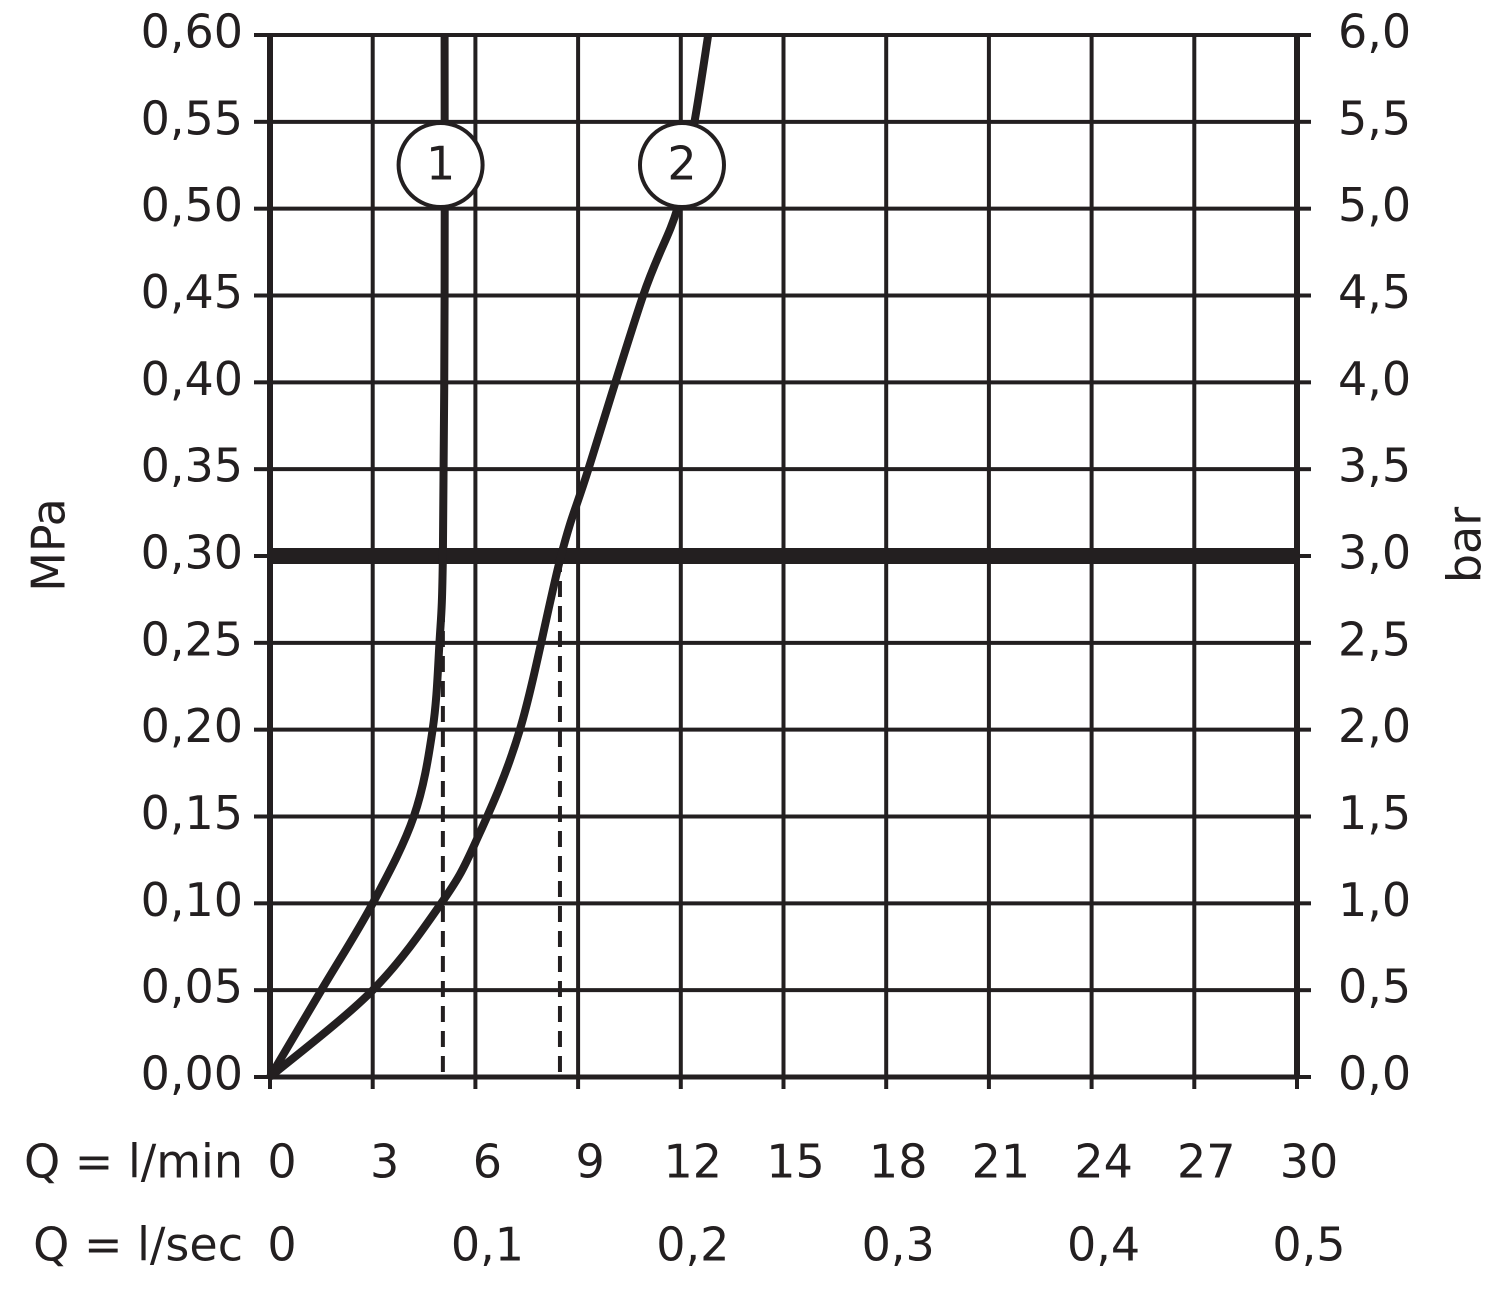 Image resolution: width=1500 pixels, height=1293 pixels. Describe the element at coordinates (693, 1162) in the screenshot. I see `x-tick-label: 12` at that location.